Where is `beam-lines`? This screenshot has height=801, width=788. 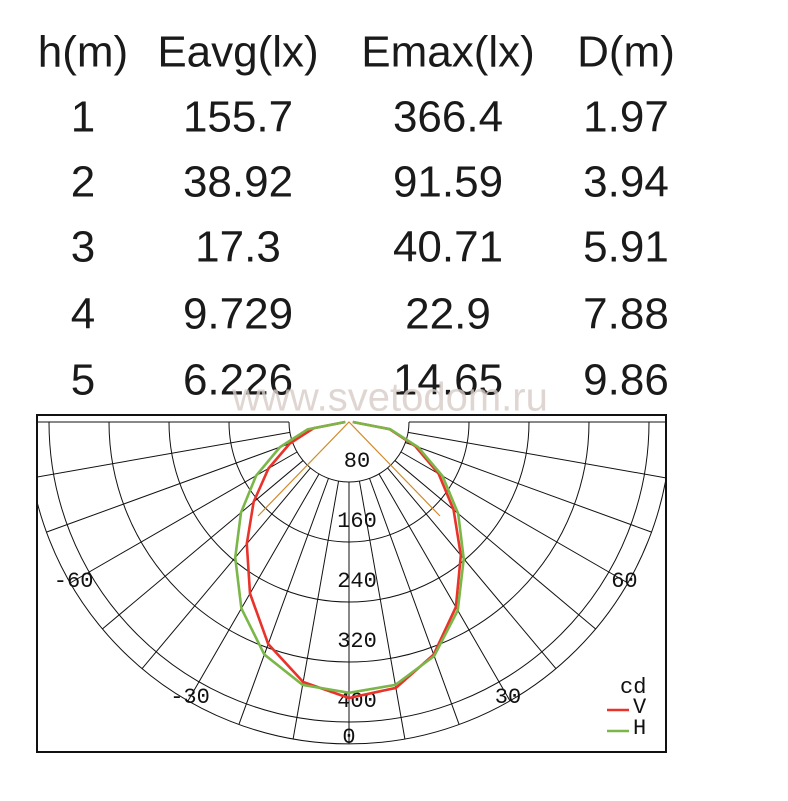
beam-lines is located at coordinates (349, 469).